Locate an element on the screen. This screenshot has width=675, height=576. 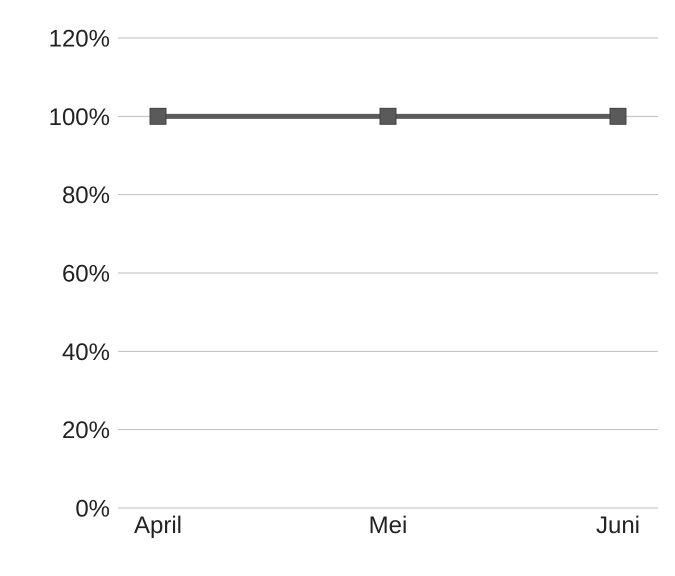
x-tick-label: Mei is located at coordinates (388, 526).